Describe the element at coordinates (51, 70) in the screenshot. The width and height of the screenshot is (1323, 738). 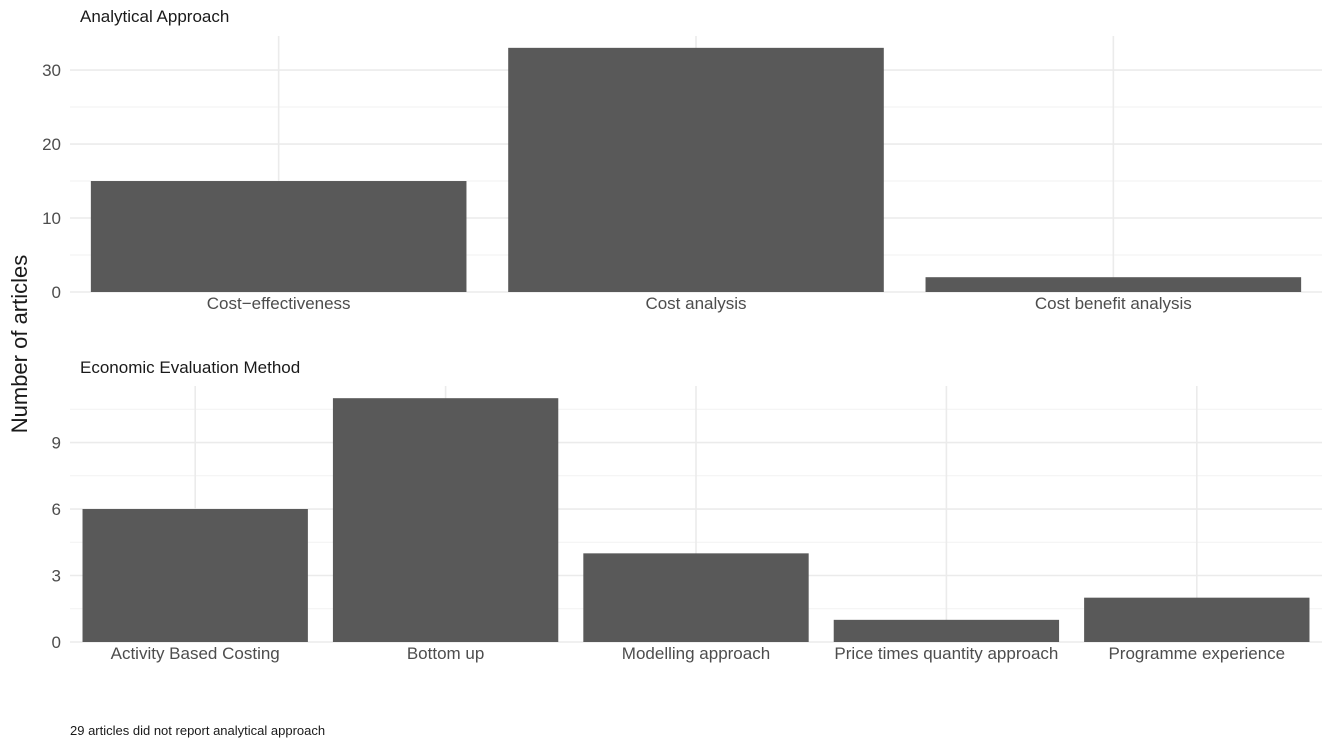
I see `y-tick-label: 30` at that location.